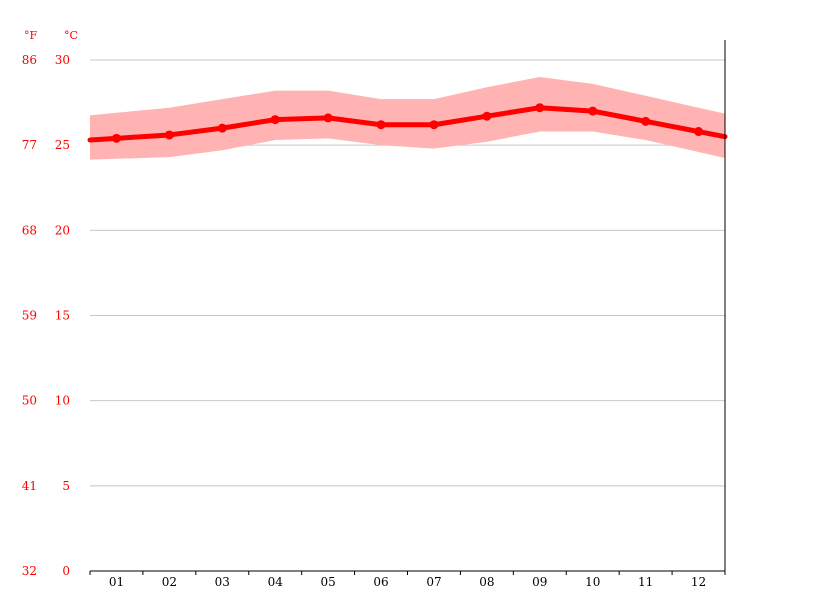 The width and height of the screenshot is (815, 611). Describe the element at coordinates (276, 582) in the screenshot. I see `x-tick-label-04: 04` at that location.